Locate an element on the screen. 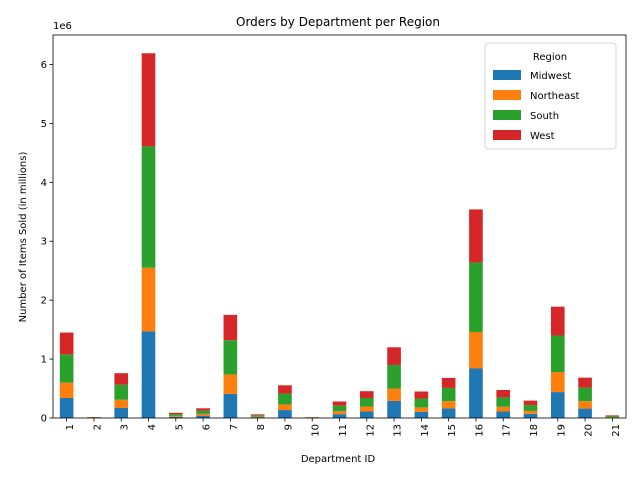  y-tick-label: 0 is located at coordinates (44, 419).